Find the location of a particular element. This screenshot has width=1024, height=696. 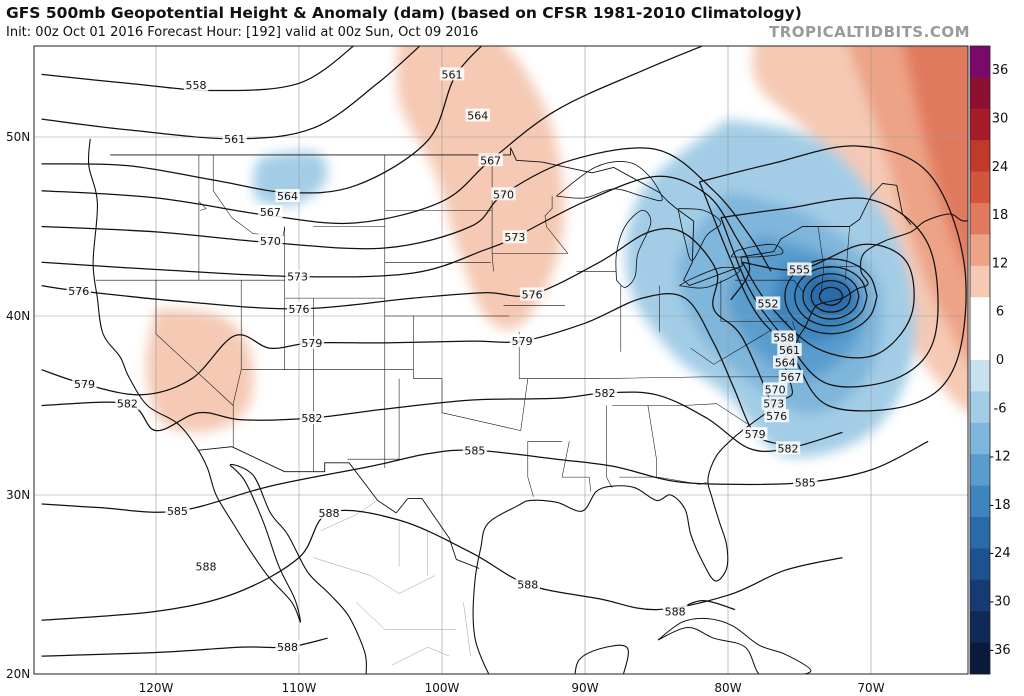

colorbar-label: 6 is located at coordinates (1000, 312).